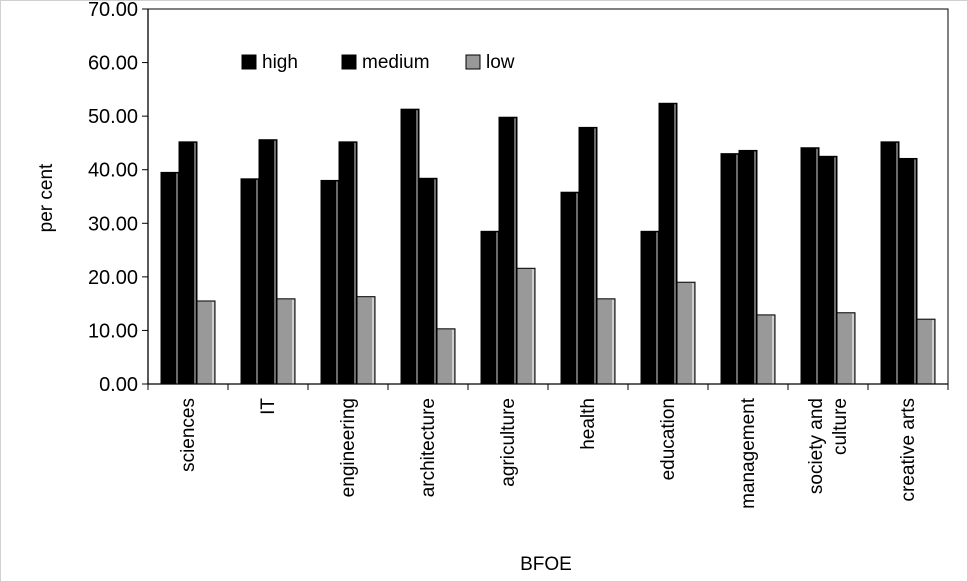  I want to click on x-tick-label-line: society and, so click(816, 446).